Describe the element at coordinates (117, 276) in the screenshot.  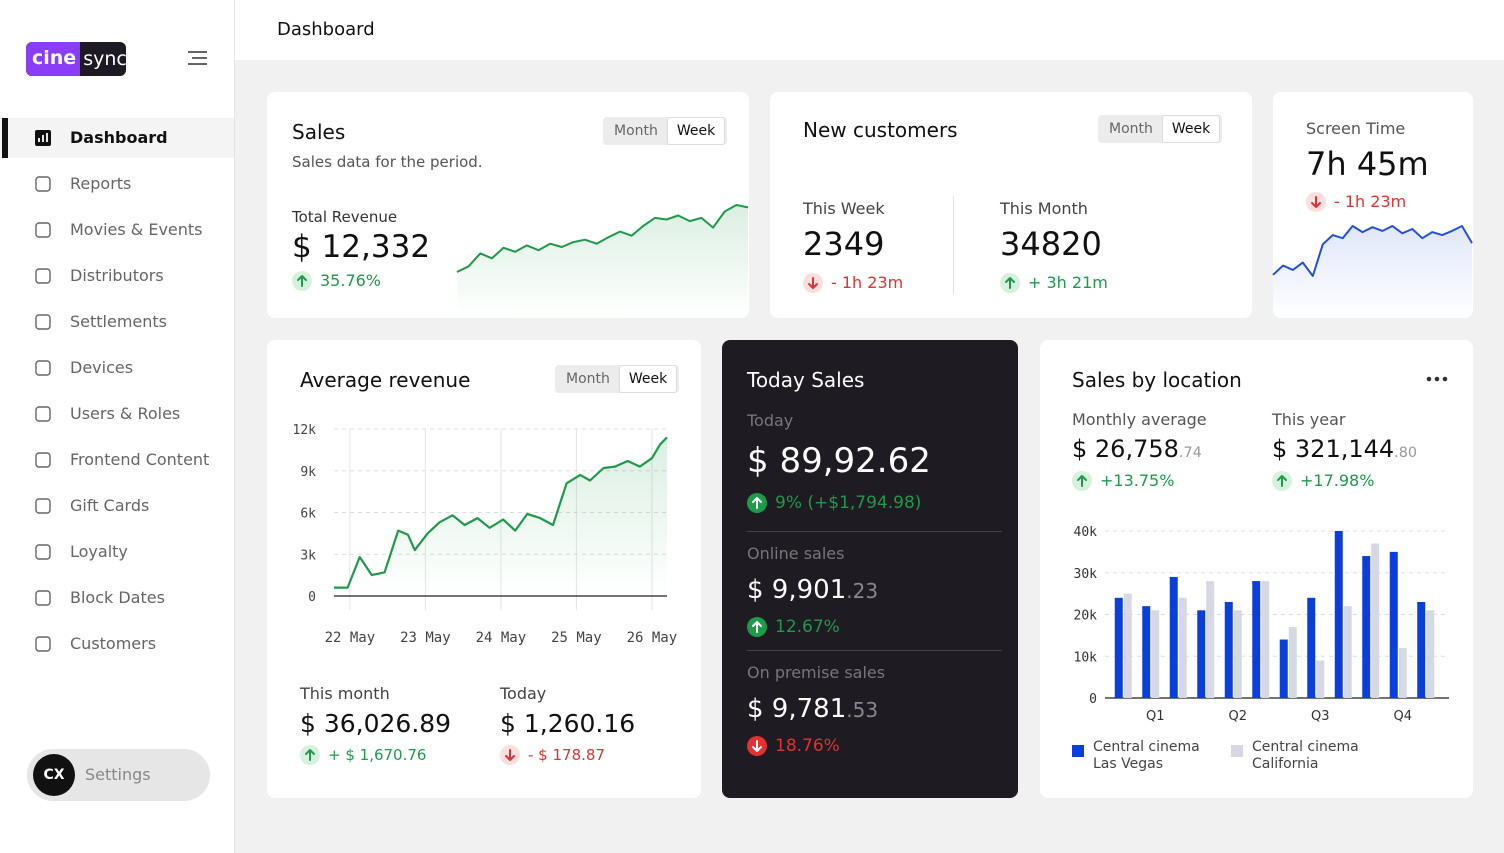
I see `nav-item: Distributors` at that location.